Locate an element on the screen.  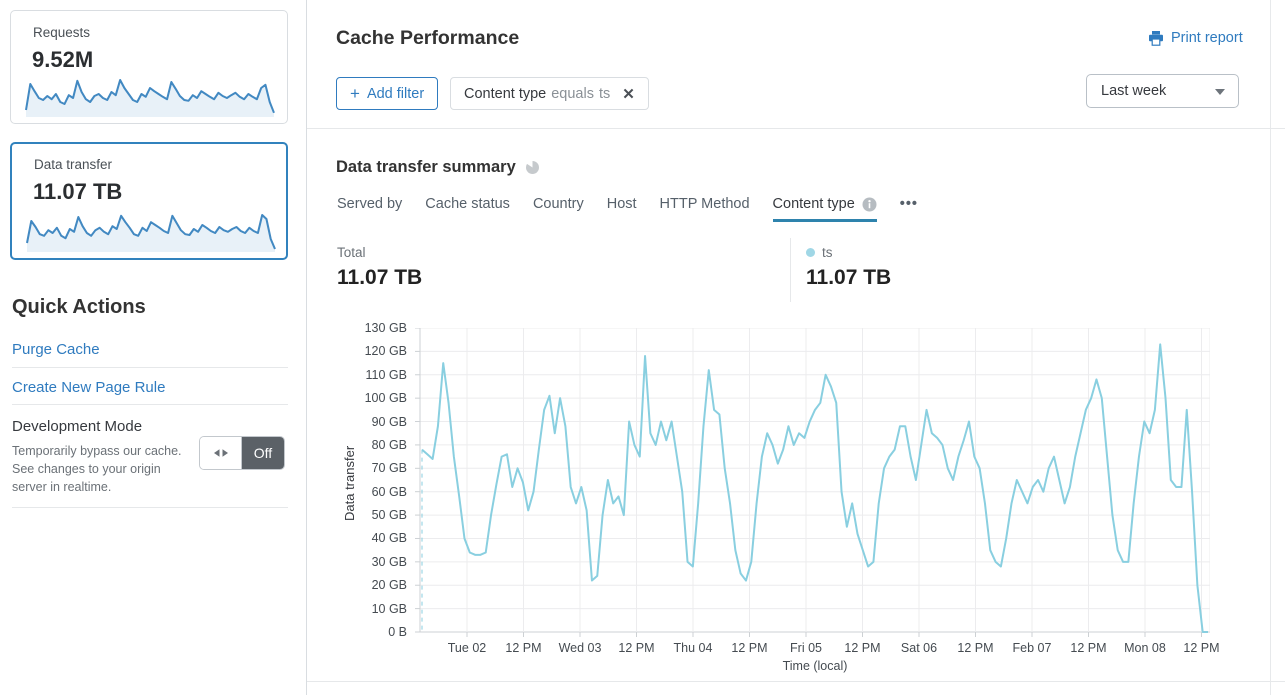
y-tick-label: 10 GB is located at coordinates (389, 608).